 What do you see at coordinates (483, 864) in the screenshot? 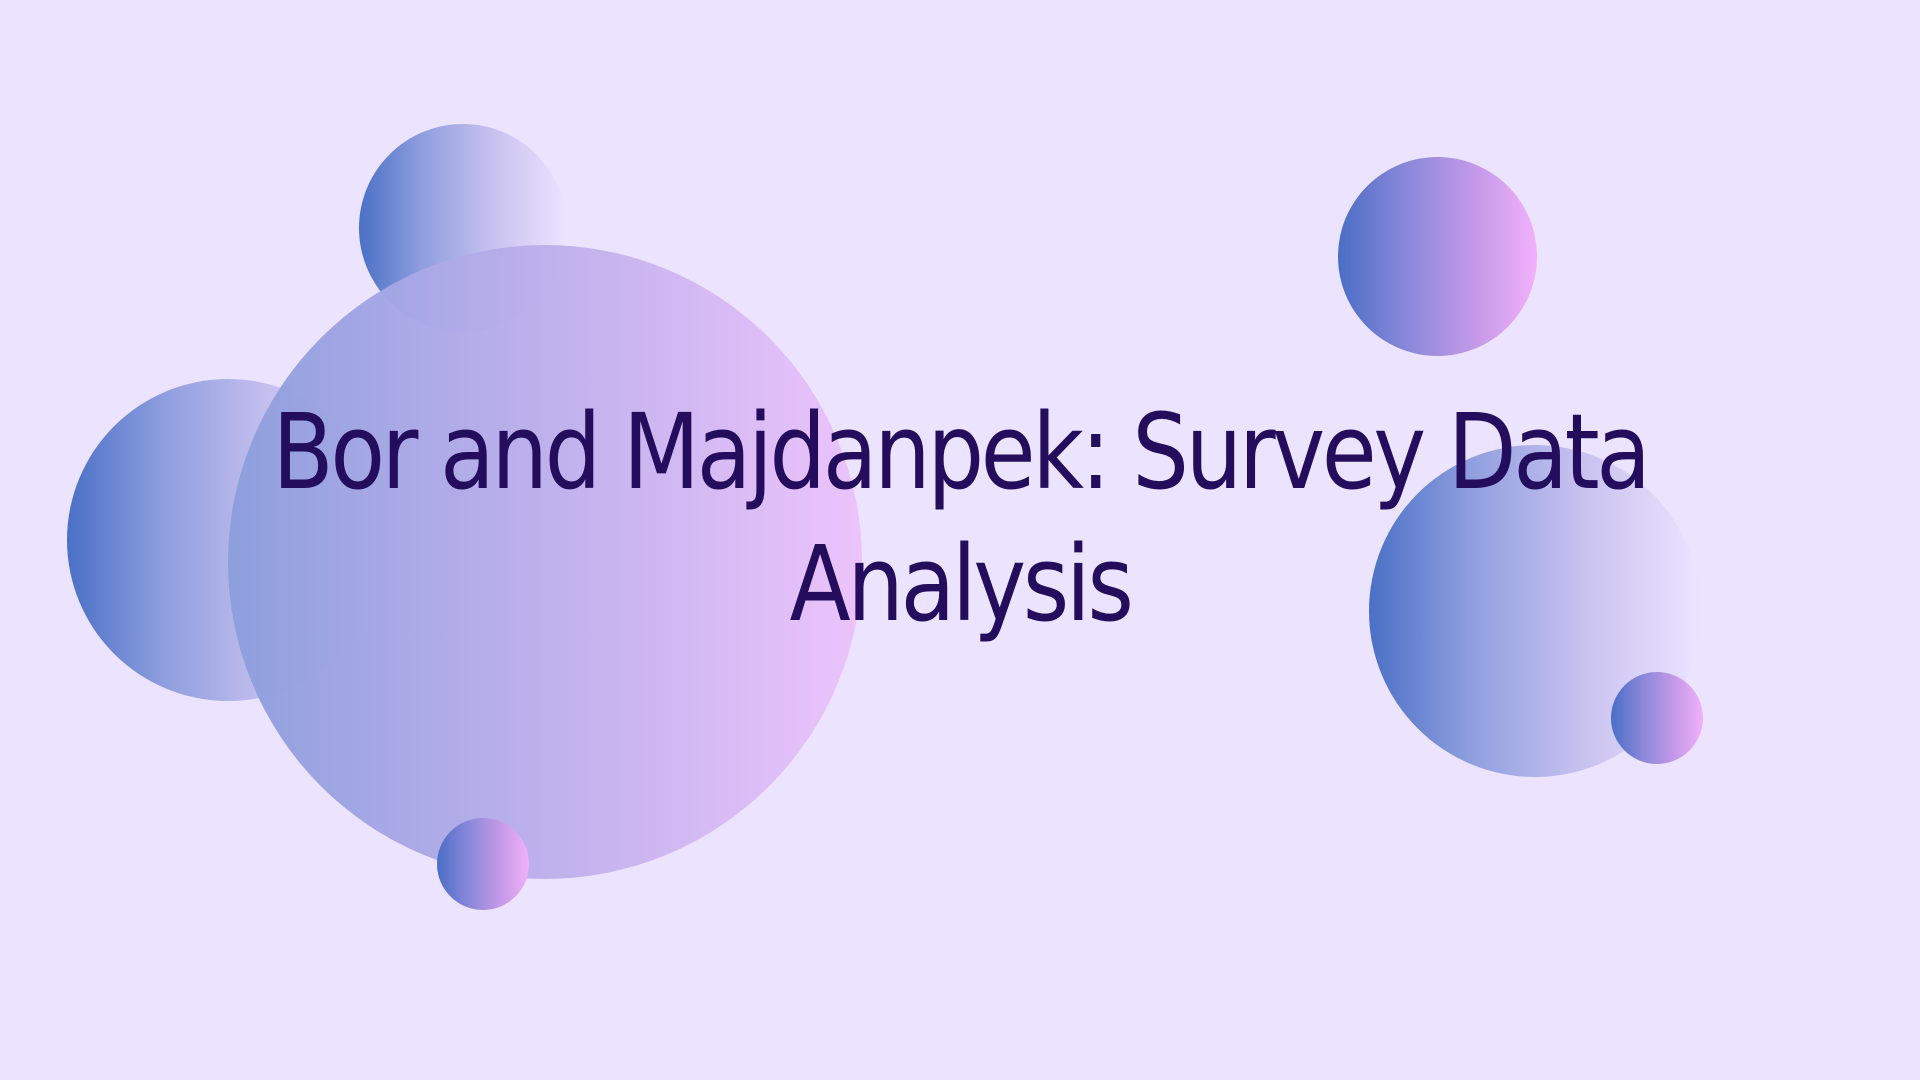
I see `decorative-bubble-small-bottom` at bounding box center [483, 864].